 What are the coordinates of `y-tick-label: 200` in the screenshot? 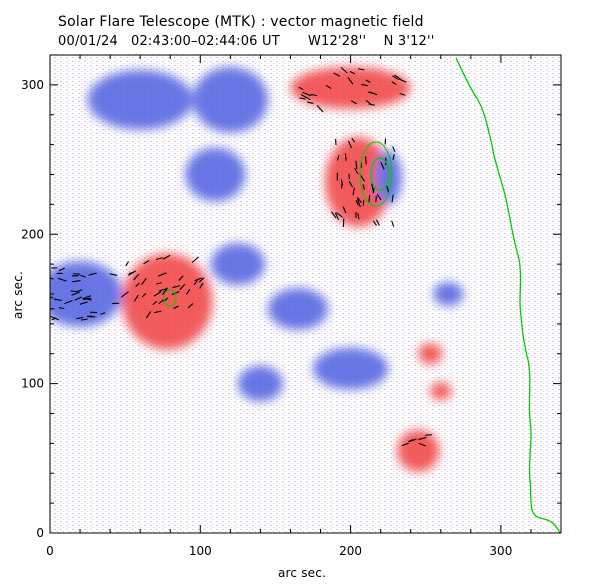 It's located at (32, 234).